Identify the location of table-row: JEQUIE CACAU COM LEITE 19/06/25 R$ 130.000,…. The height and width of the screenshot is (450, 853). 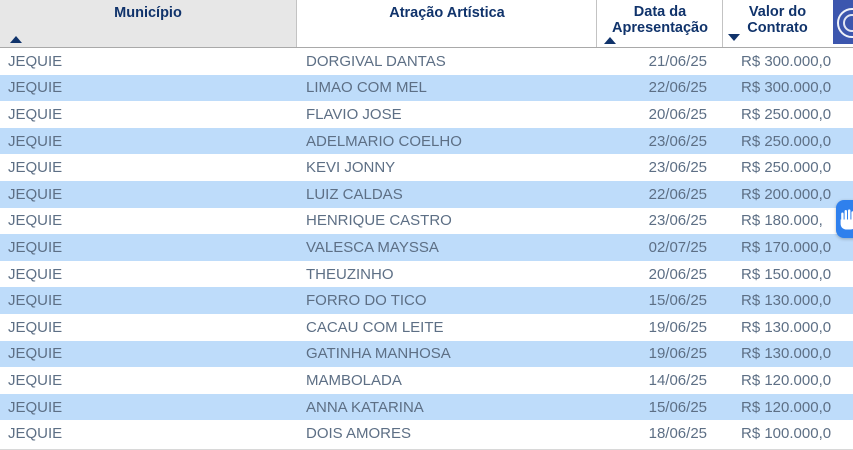
(426, 327).